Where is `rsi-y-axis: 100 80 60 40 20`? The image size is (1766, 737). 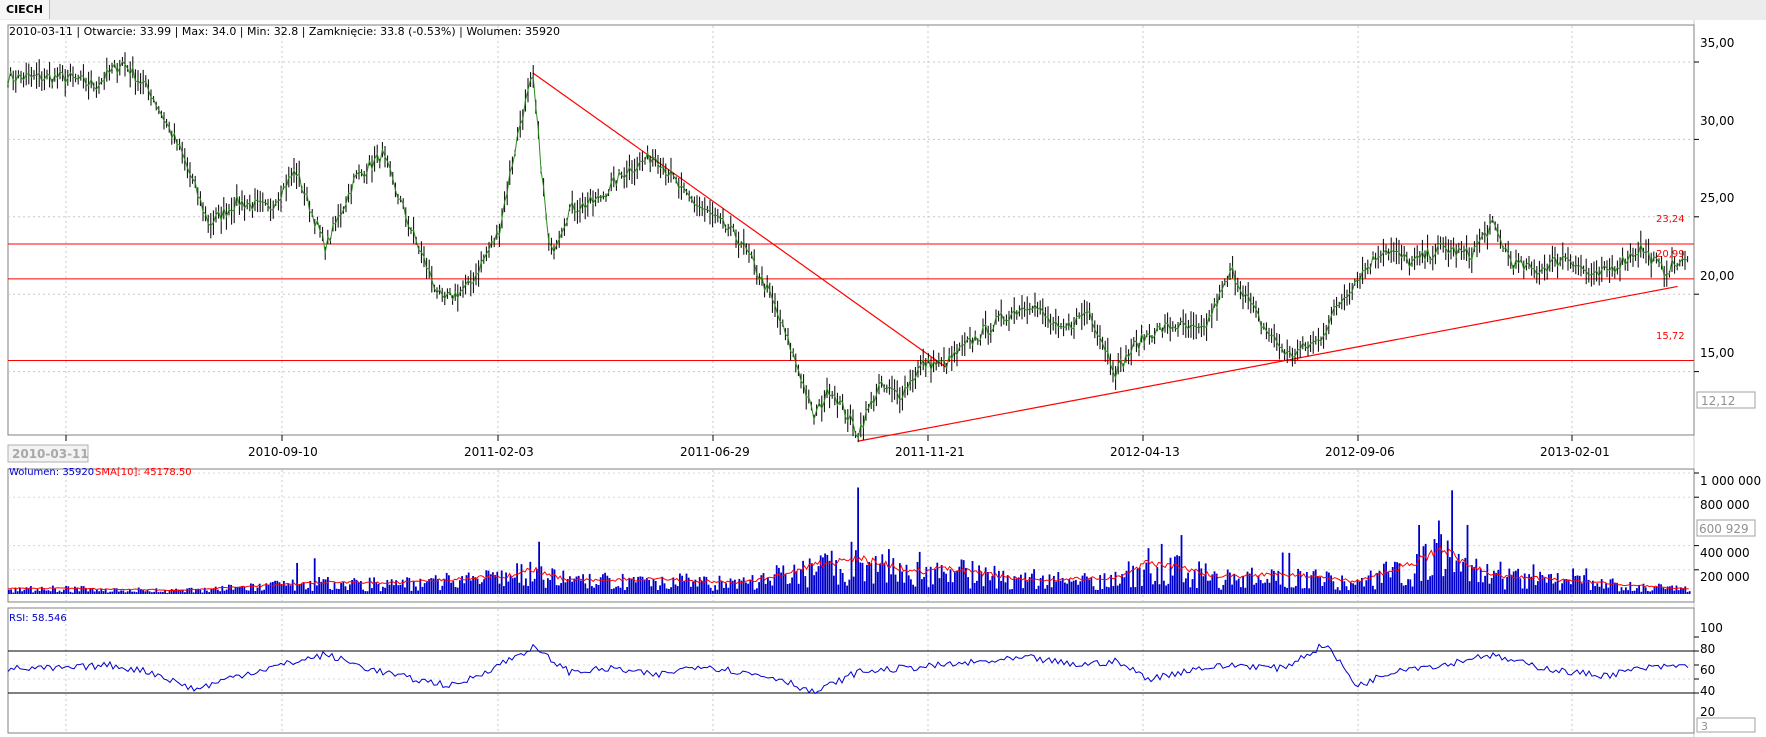 rsi-y-axis: 100 80 60 40 20 is located at coordinates (1711, 670).